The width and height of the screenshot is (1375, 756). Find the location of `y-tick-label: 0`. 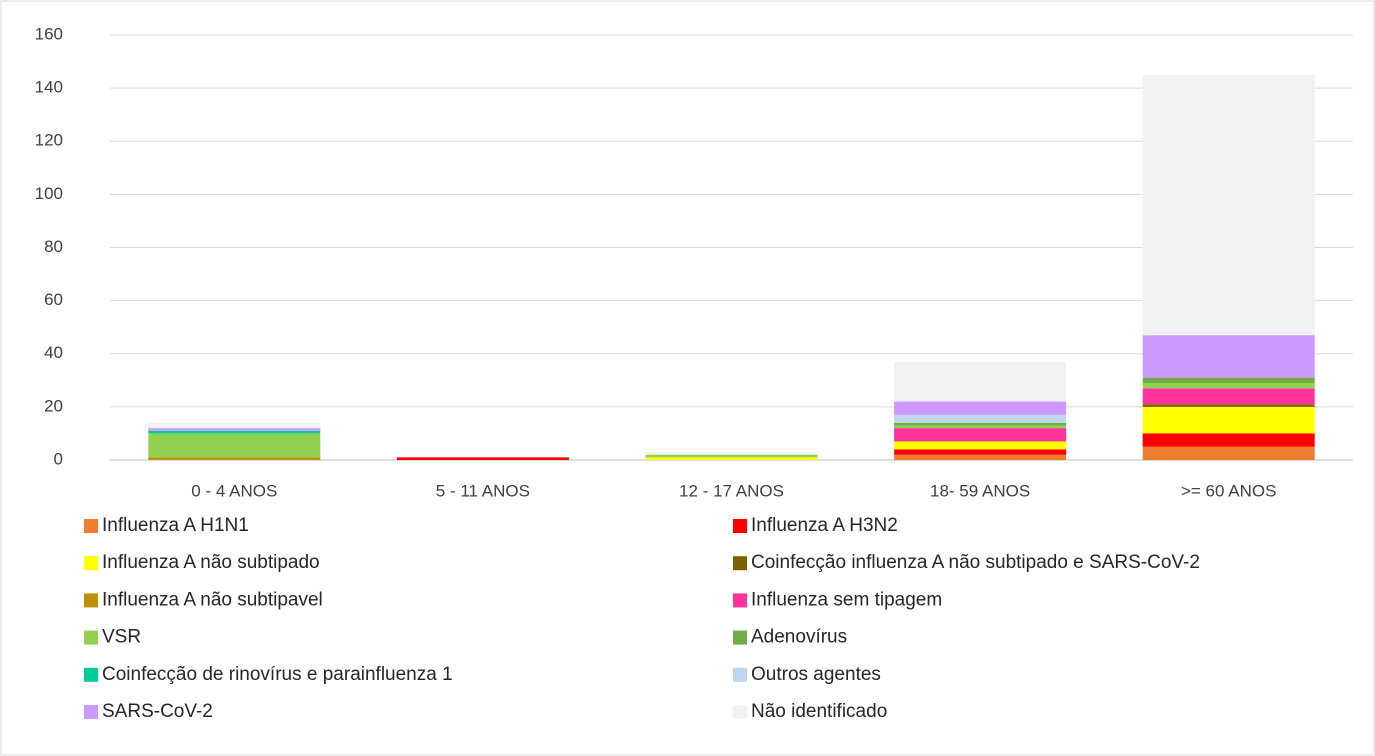

y-tick-label: 0 is located at coordinates (58, 458).